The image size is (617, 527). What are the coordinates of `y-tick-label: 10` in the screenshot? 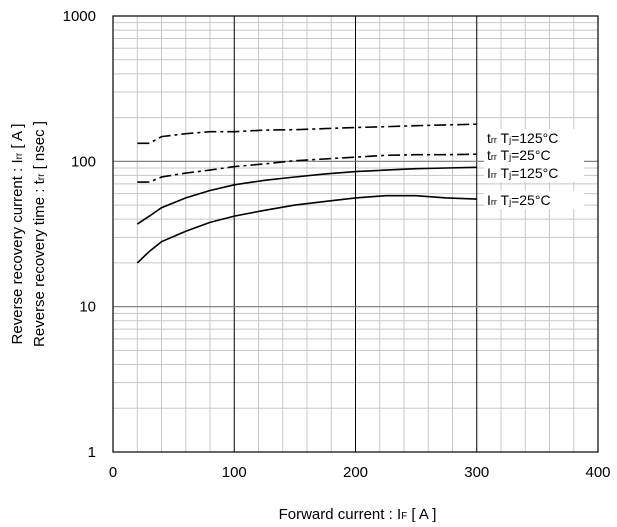 It's located at (87, 307).